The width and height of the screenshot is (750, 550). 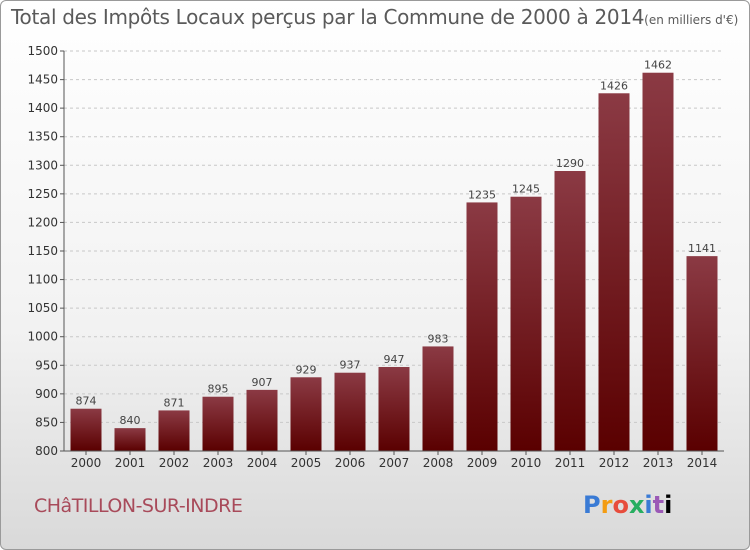 What do you see at coordinates (130, 463) in the screenshot?
I see `x-tick-label: 2001` at bounding box center [130, 463].